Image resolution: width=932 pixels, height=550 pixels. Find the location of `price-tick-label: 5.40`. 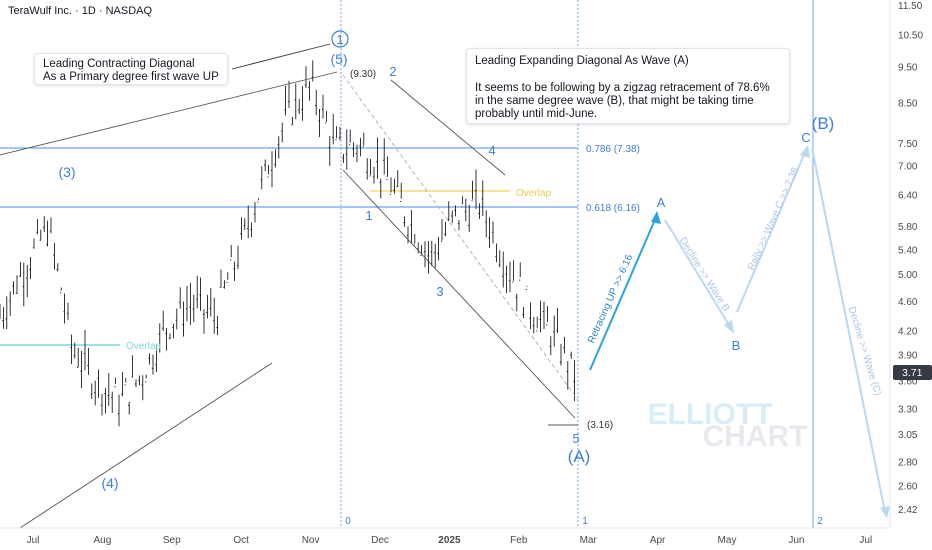

price-tick-label: 5.40 is located at coordinates (908, 250).